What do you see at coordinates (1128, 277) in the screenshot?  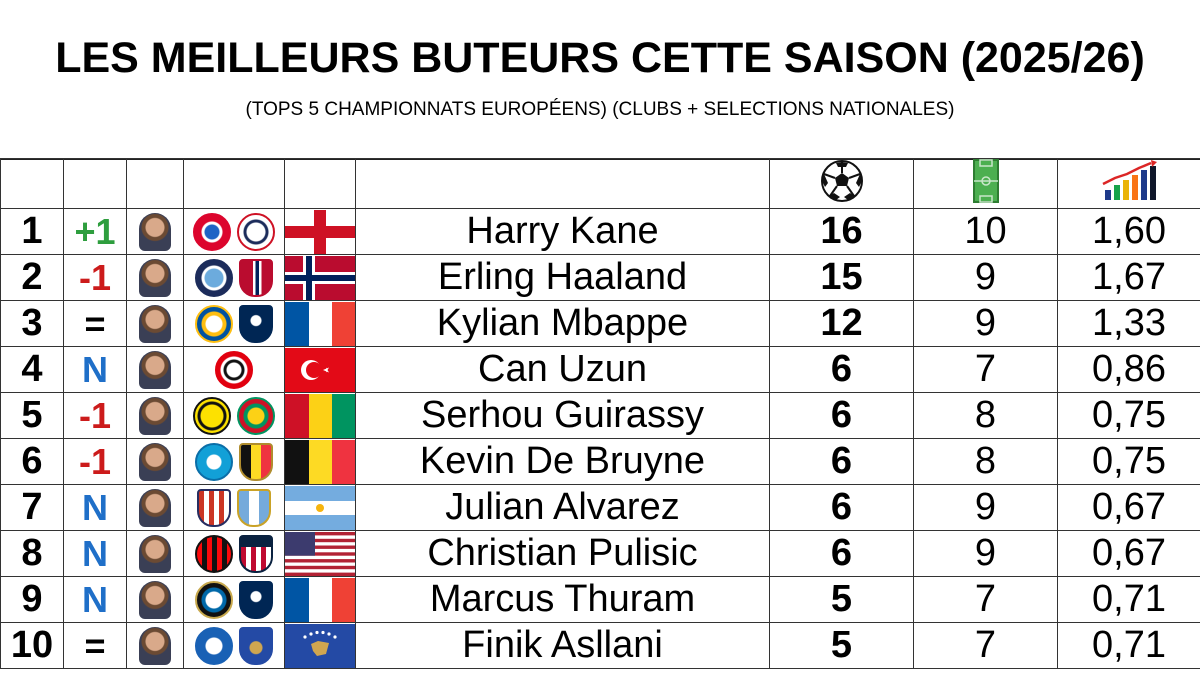 I see `ratio-cell: 1,67` at bounding box center [1128, 277].